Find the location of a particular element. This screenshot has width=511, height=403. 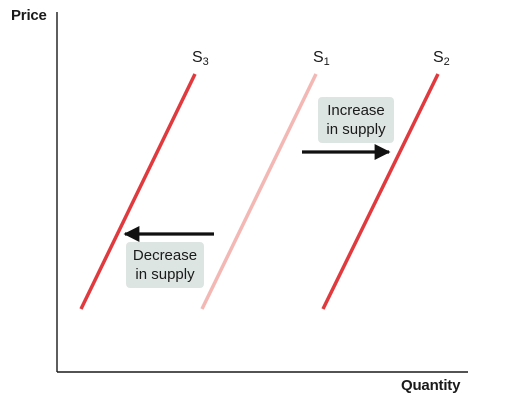

curve-label-s2-subscript: 2 is located at coordinates (446, 62).